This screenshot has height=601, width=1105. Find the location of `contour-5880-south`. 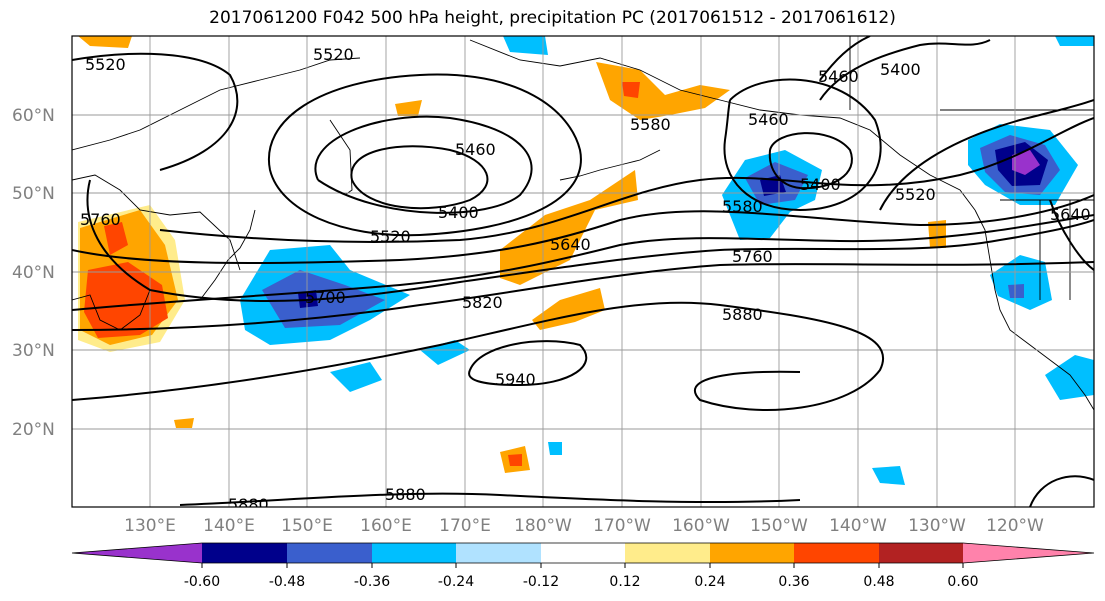

contour-5880-south is located at coordinates (490, 499).